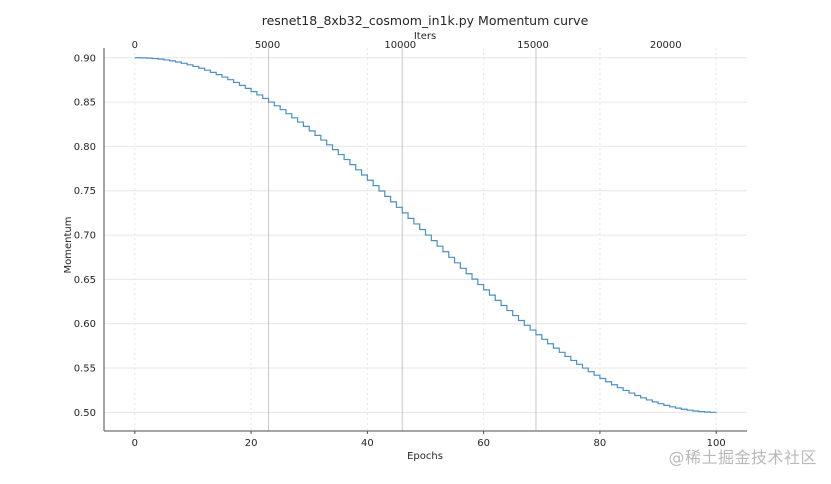  I want to click on y-axis-label: Momentum, so click(68, 245).